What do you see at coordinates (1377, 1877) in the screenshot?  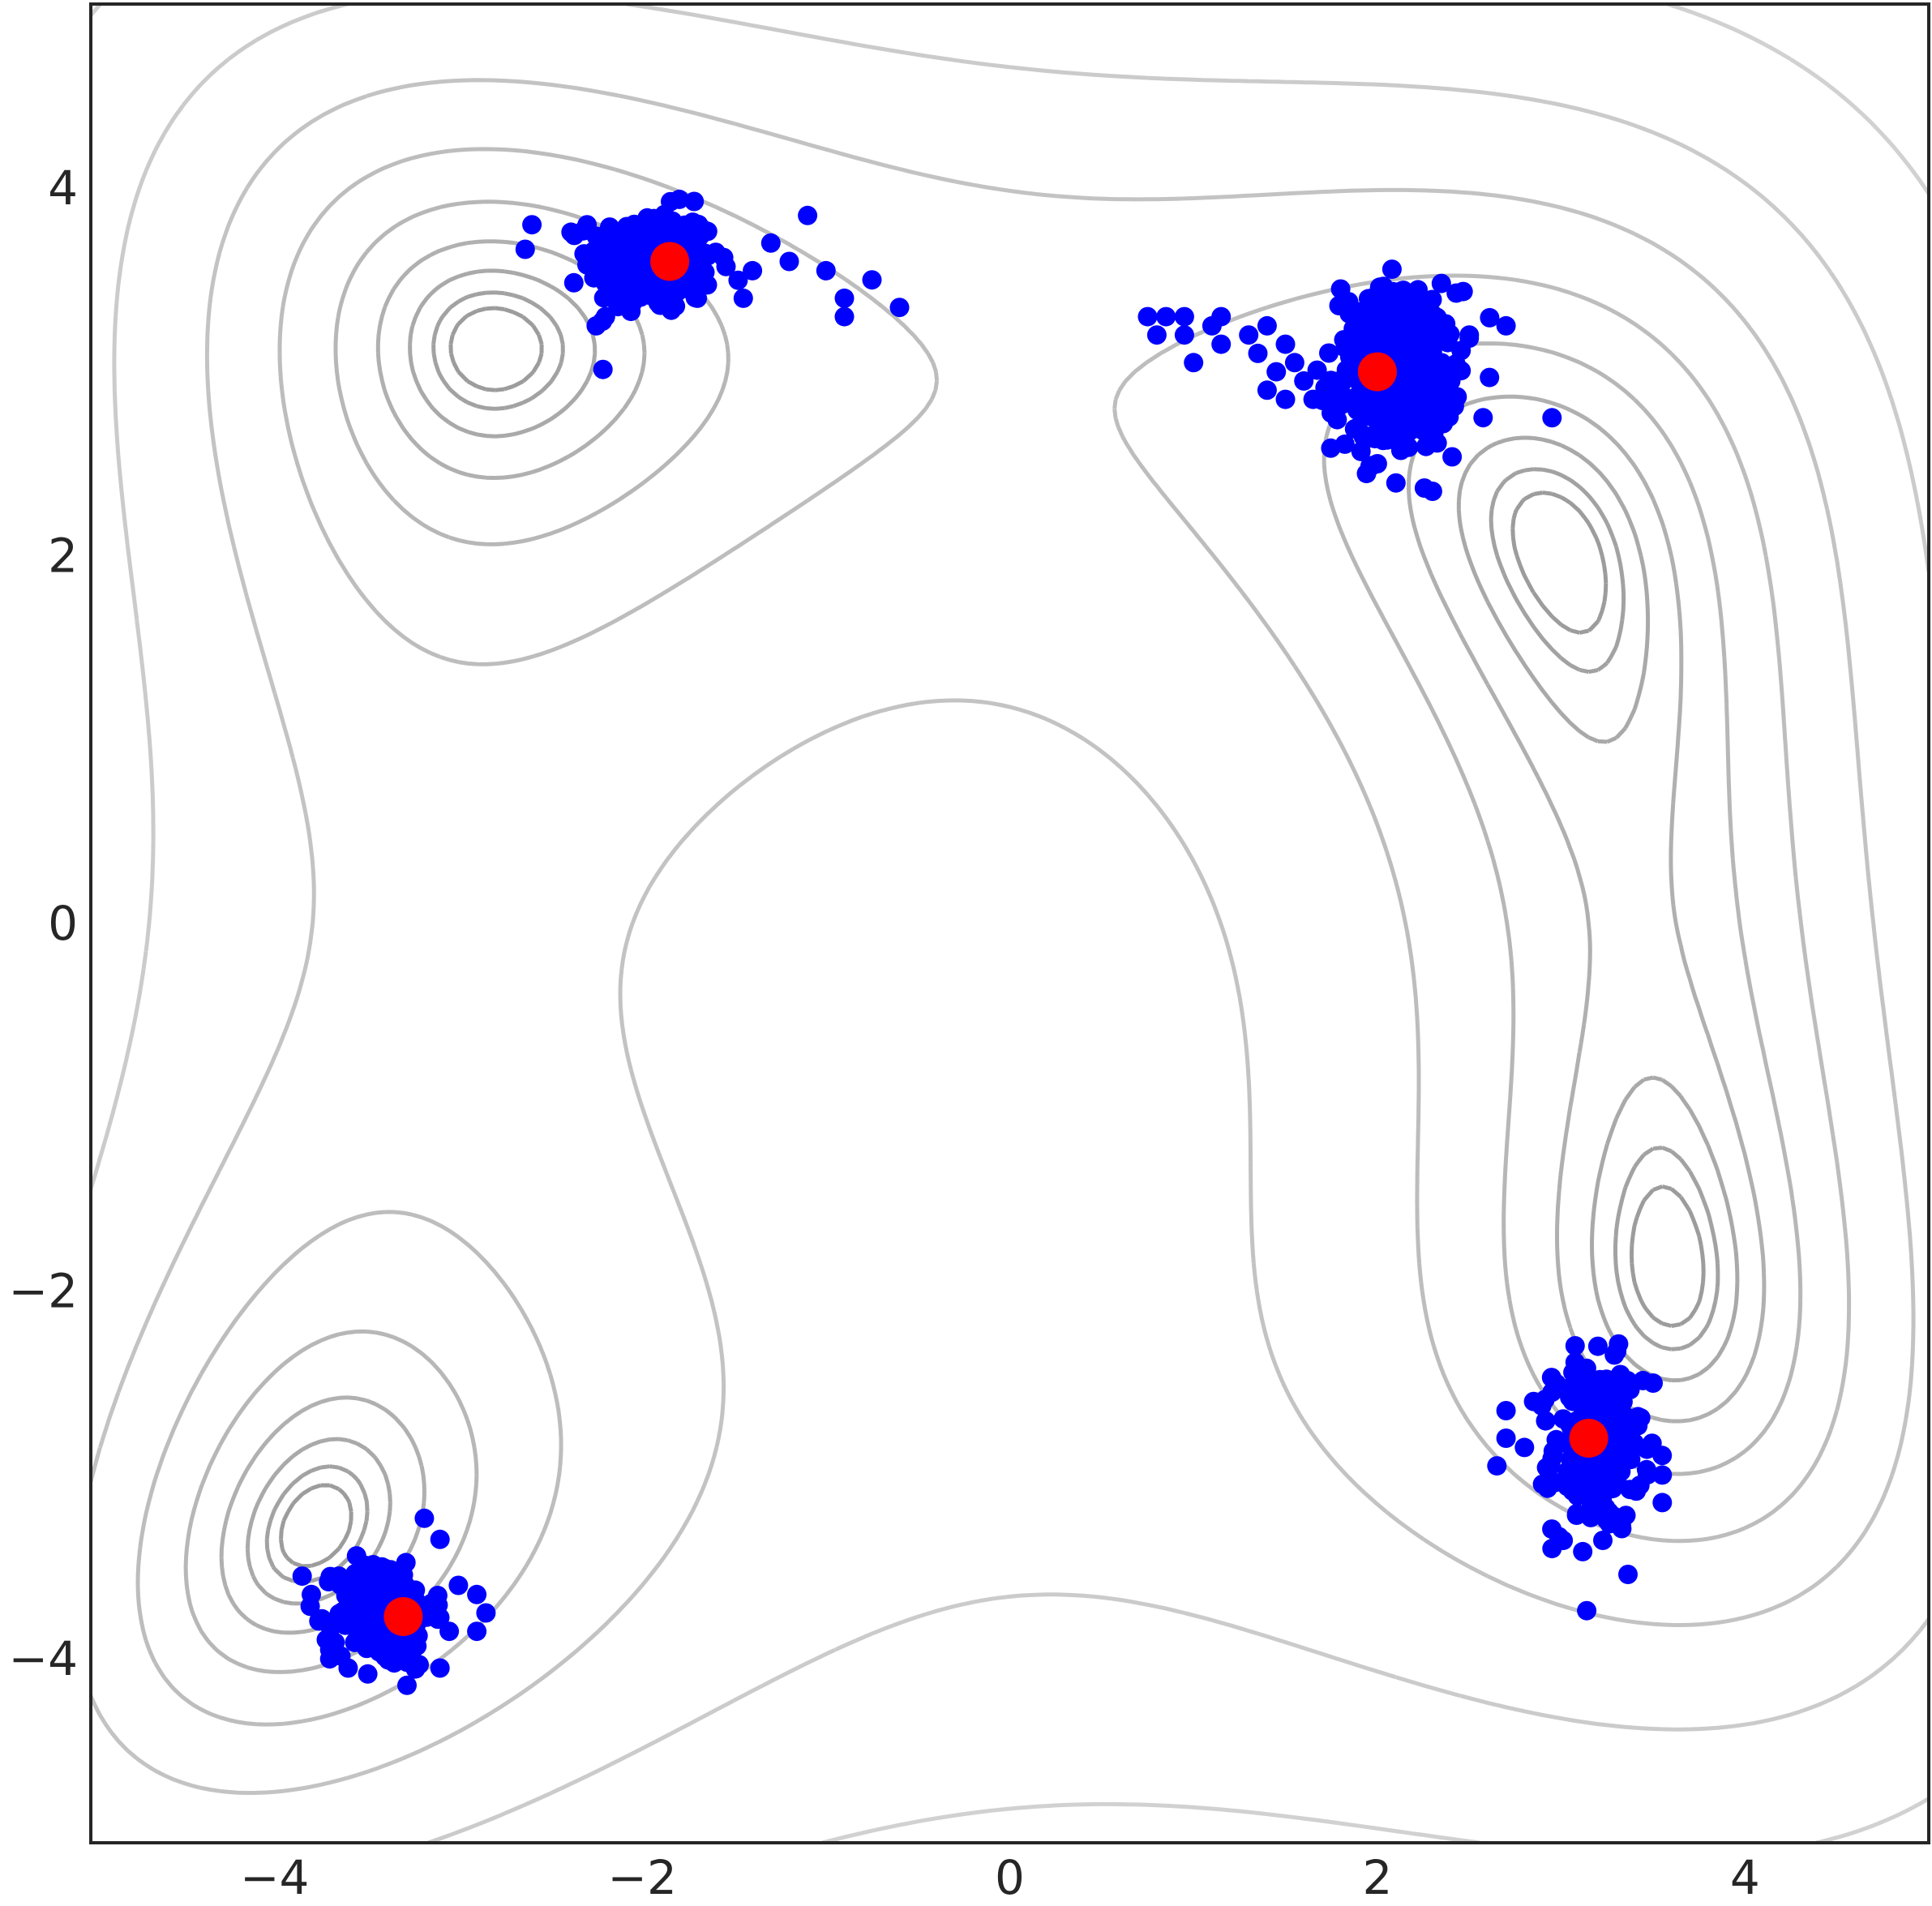 I see `x-tick-label: 2` at bounding box center [1377, 1877].